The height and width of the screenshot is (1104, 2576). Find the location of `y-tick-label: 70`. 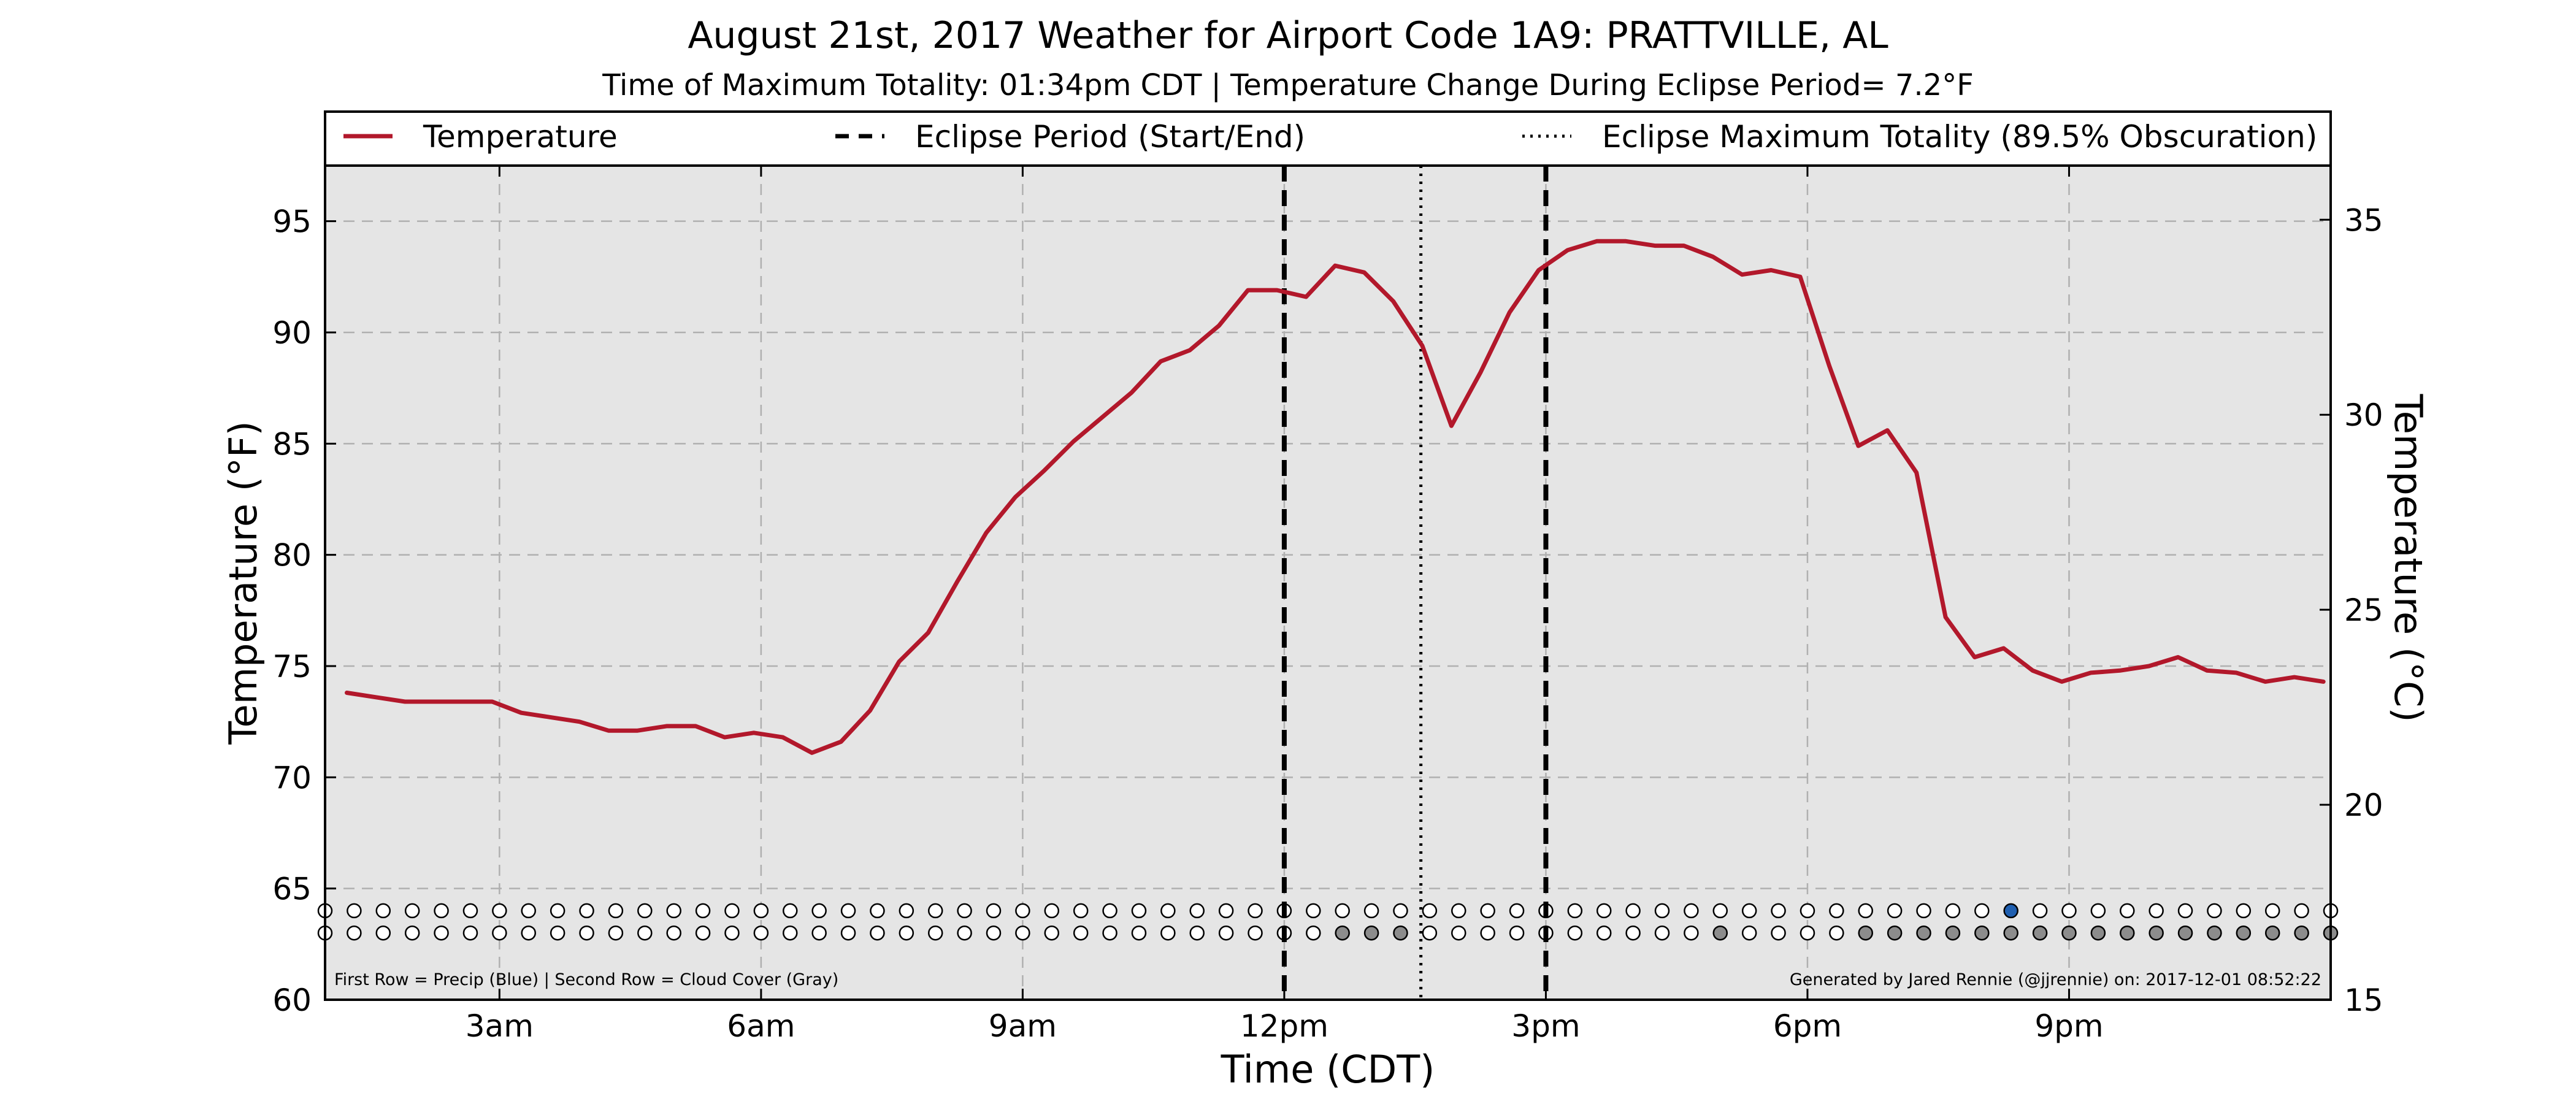

y-tick-label: 70 is located at coordinates (292, 777).